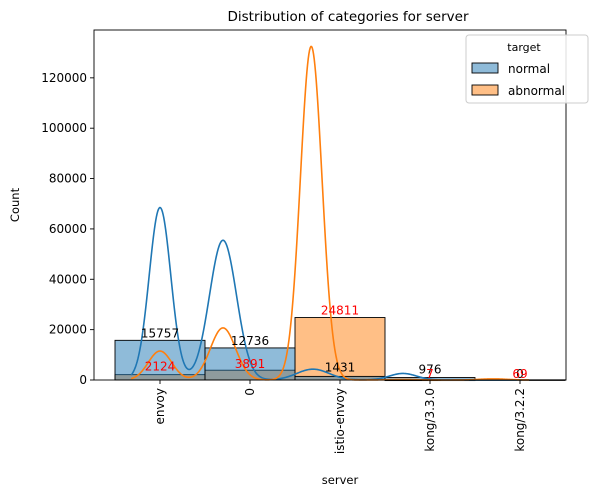  Describe the element at coordinates (520, 420) in the screenshot. I see `x-tick-label-4: kong/3.2.2` at that location.